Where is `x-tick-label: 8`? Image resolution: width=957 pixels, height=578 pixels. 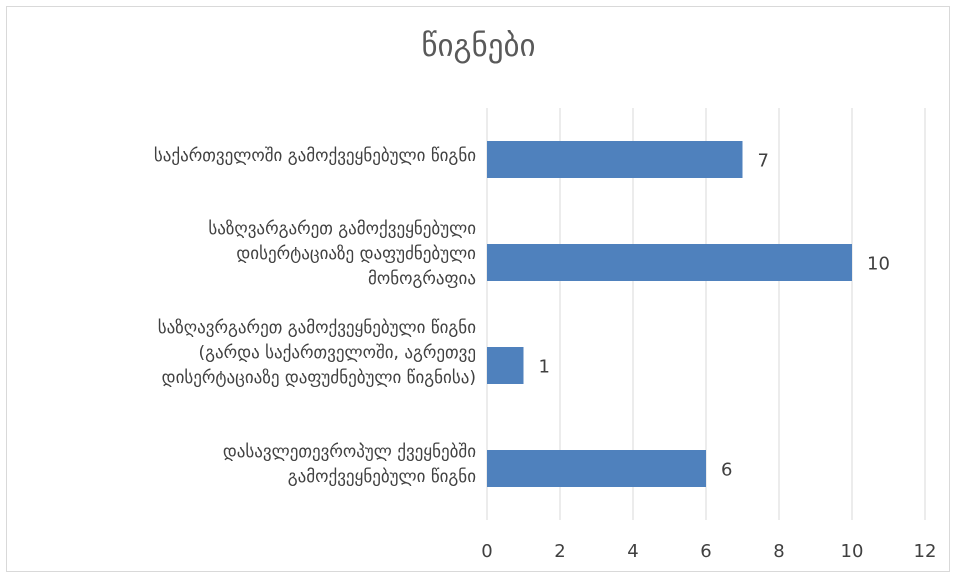
x-tick-label: 8 is located at coordinates (778, 551).